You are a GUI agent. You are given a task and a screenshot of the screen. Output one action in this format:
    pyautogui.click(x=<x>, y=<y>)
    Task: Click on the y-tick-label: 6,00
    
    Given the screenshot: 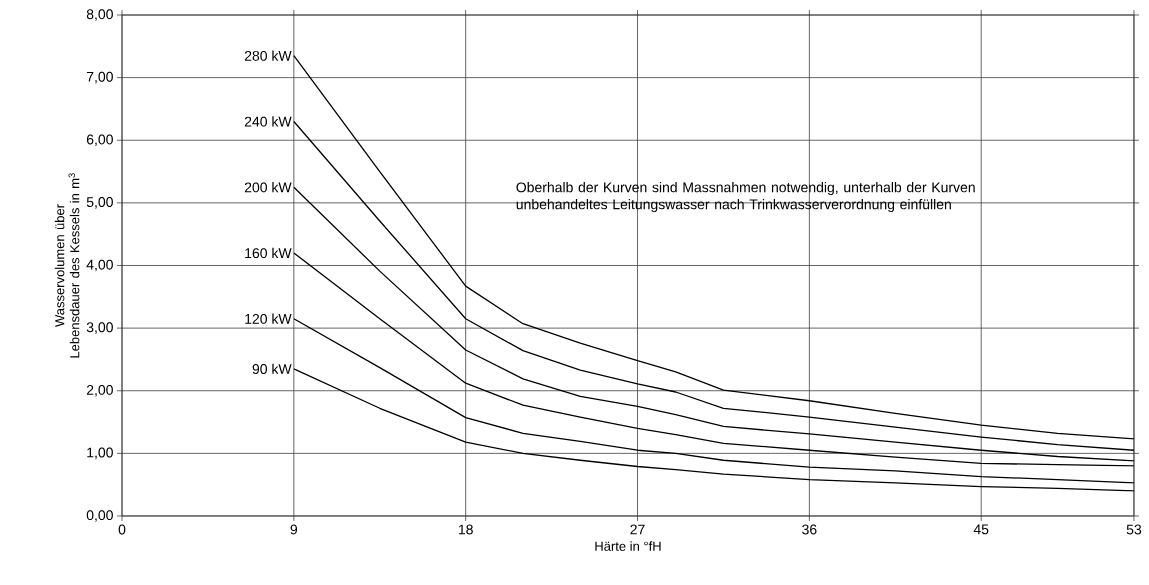 What is the action you would take?
    pyautogui.click(x=99, y=140)
    